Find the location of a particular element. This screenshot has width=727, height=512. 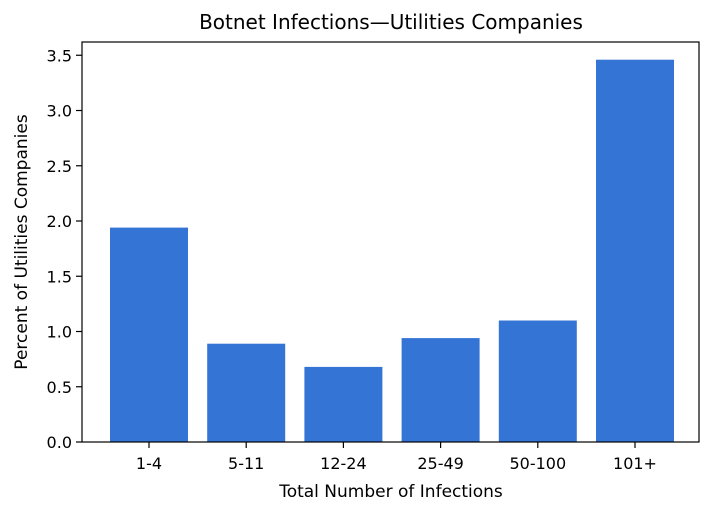

y-tick-label: 1.0 is located at coordinates (59, 332).